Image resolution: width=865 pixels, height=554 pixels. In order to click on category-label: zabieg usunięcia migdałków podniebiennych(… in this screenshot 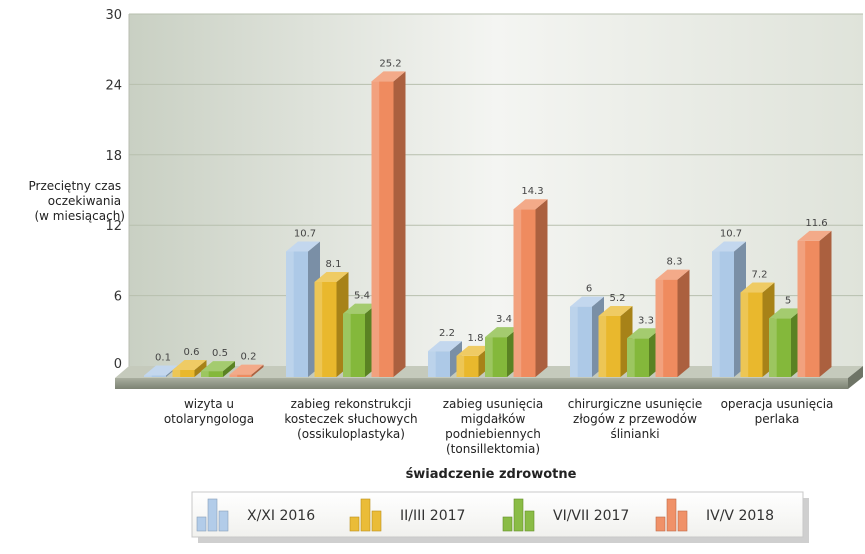, I will do `click(493, 426)`.